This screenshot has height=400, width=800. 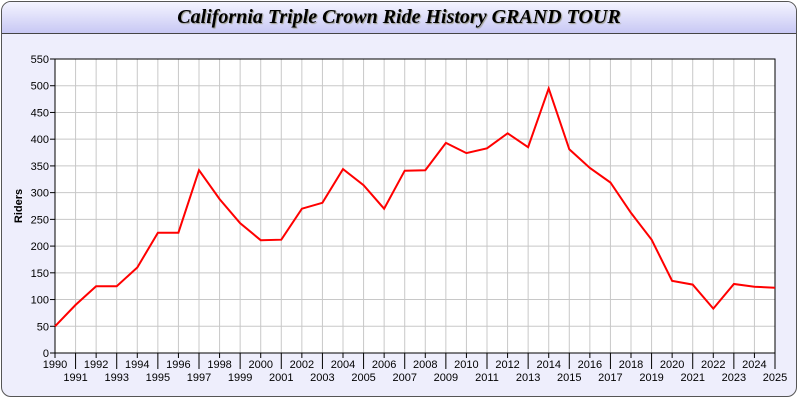 I want to click on y-tick-label: 150, so click(x=40, y=274).